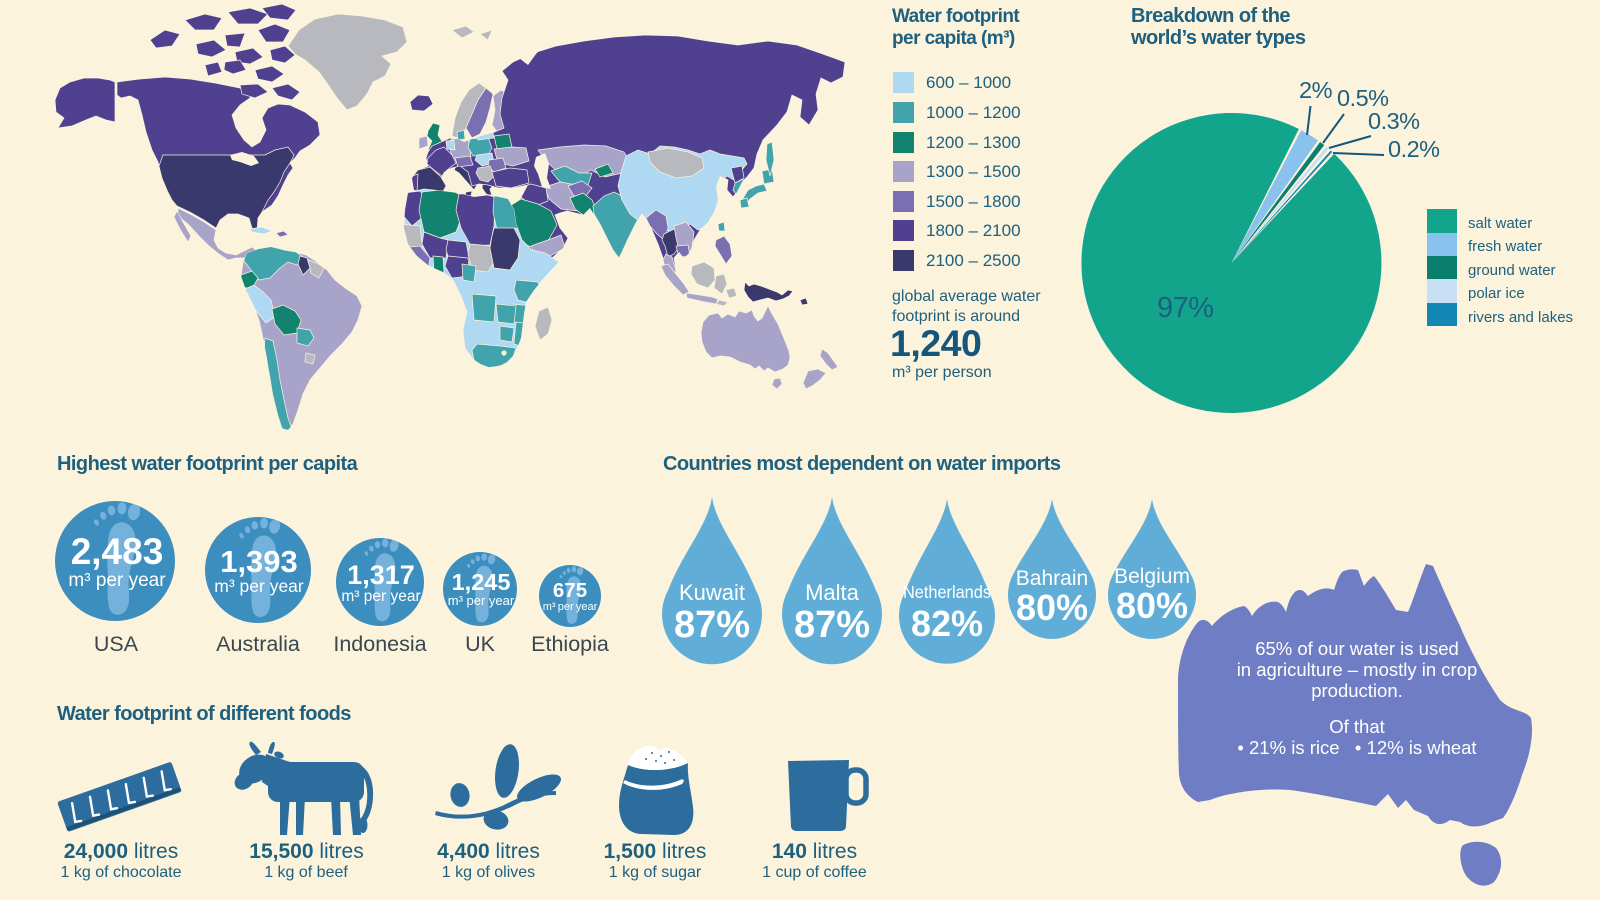  Describe the element at coordinates (712, 592) in the screenshot. I see `svg-text: Kuwait` at that location.